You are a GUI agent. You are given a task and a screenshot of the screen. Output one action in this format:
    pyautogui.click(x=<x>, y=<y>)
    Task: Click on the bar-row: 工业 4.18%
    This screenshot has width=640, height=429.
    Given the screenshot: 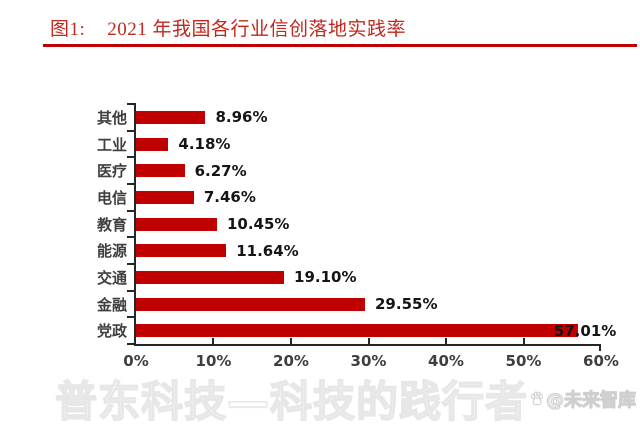 What is the action you would take?
    pyautogui.click(x=349, y=144)
    